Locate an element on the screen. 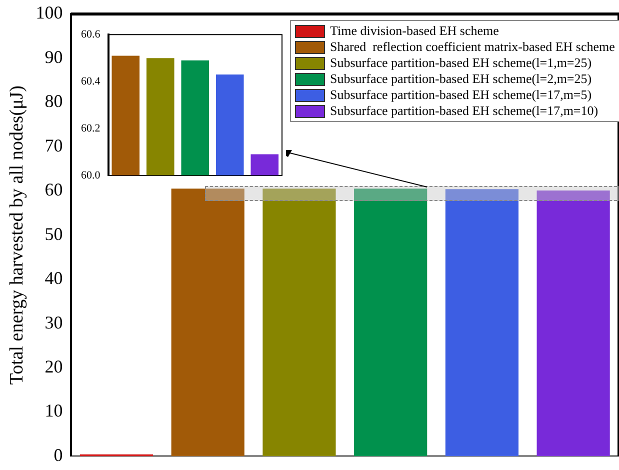  y-tick-label: 20 is located at coordinates (53, 366).